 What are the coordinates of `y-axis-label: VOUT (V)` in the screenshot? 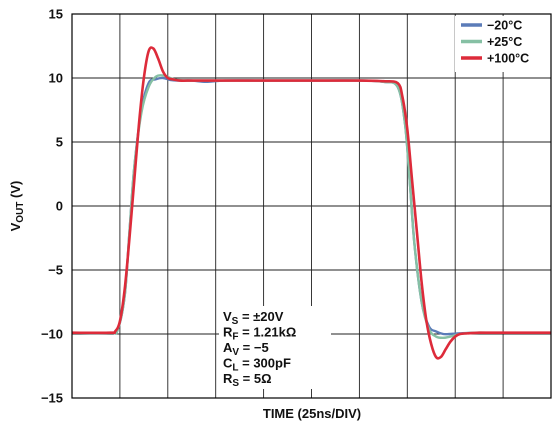 It's located at (17, 206).